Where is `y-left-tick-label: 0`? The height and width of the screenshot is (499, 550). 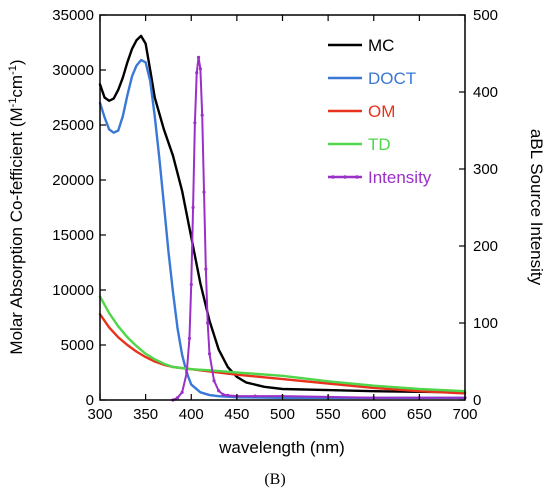 y-left-tick-label: 0 is located at coordinates (90, 400).